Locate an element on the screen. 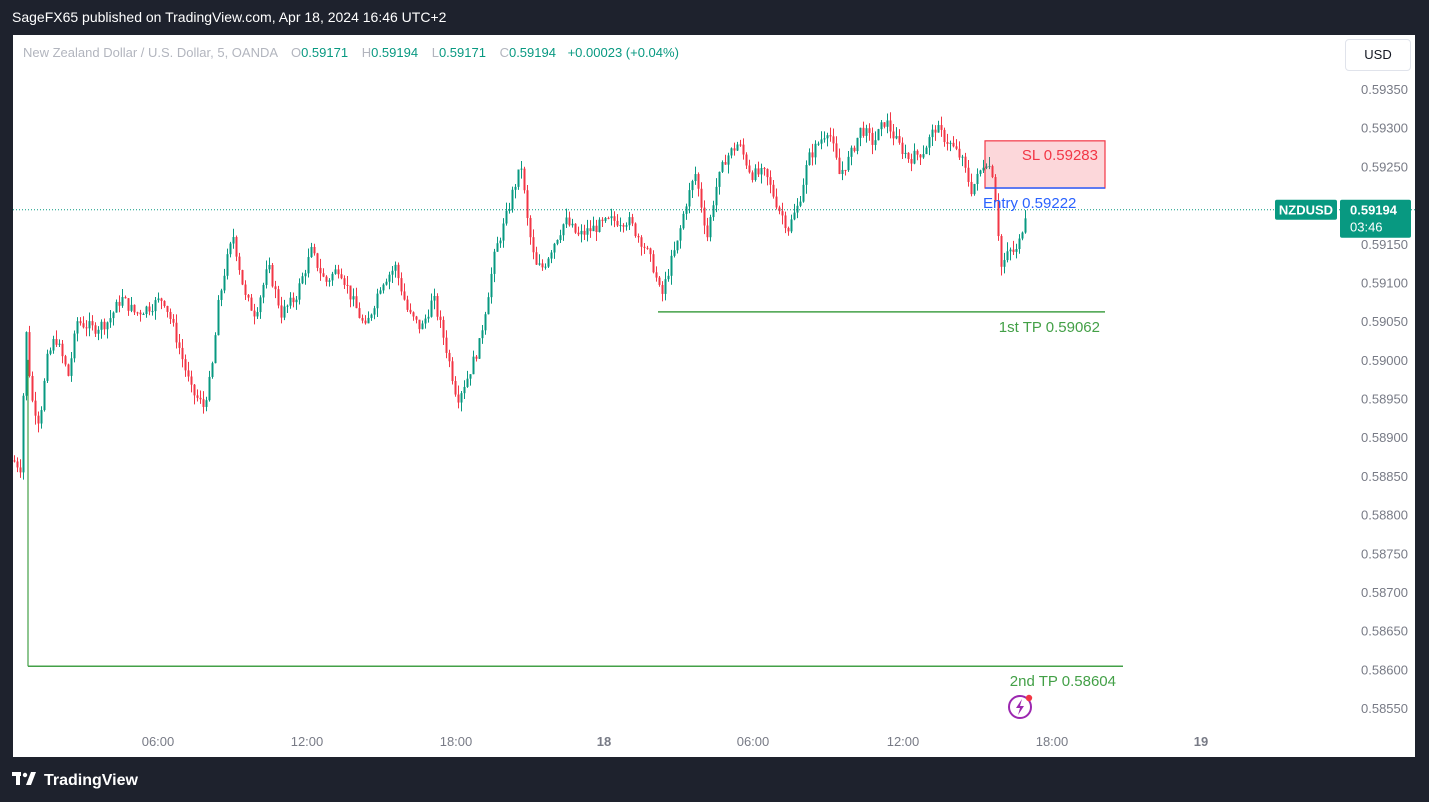 The height and width of the screenshot is (802, 1429). y-axis-tick-label: 0.58650 is located at coordinates (1384, 631).